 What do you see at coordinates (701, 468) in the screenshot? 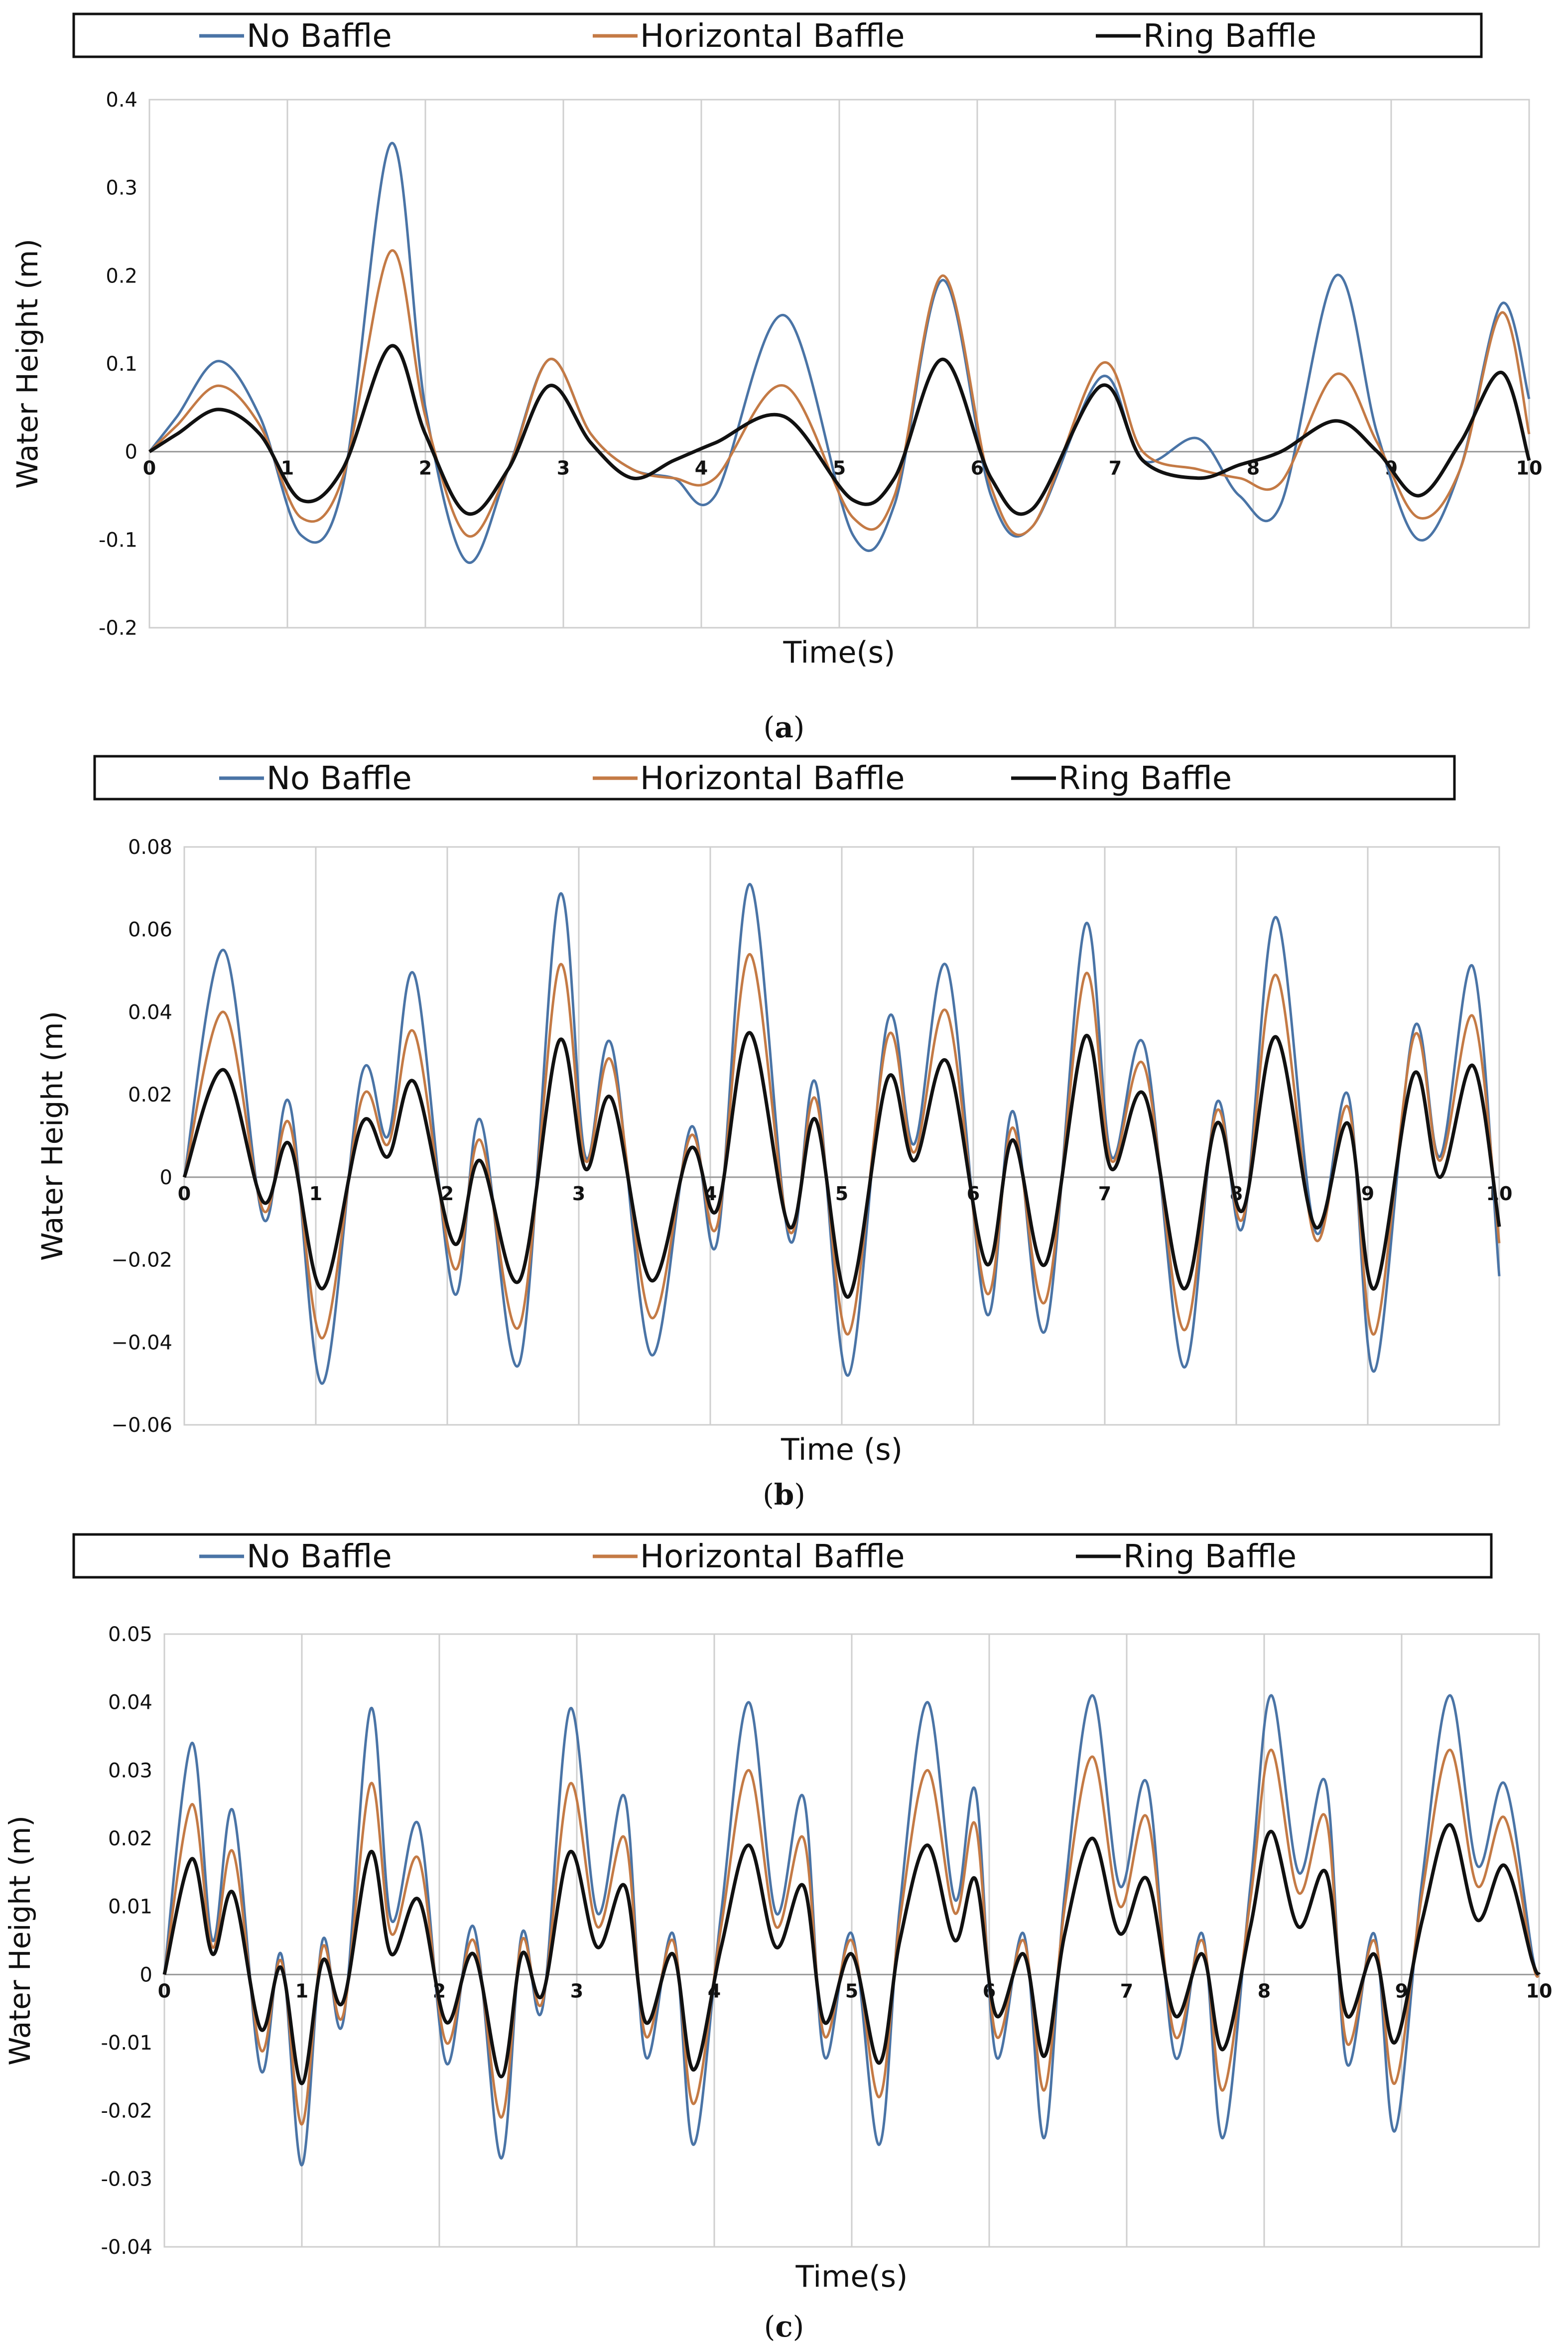
I see `x-tick-label: 4` at bounding box center [701, 468].